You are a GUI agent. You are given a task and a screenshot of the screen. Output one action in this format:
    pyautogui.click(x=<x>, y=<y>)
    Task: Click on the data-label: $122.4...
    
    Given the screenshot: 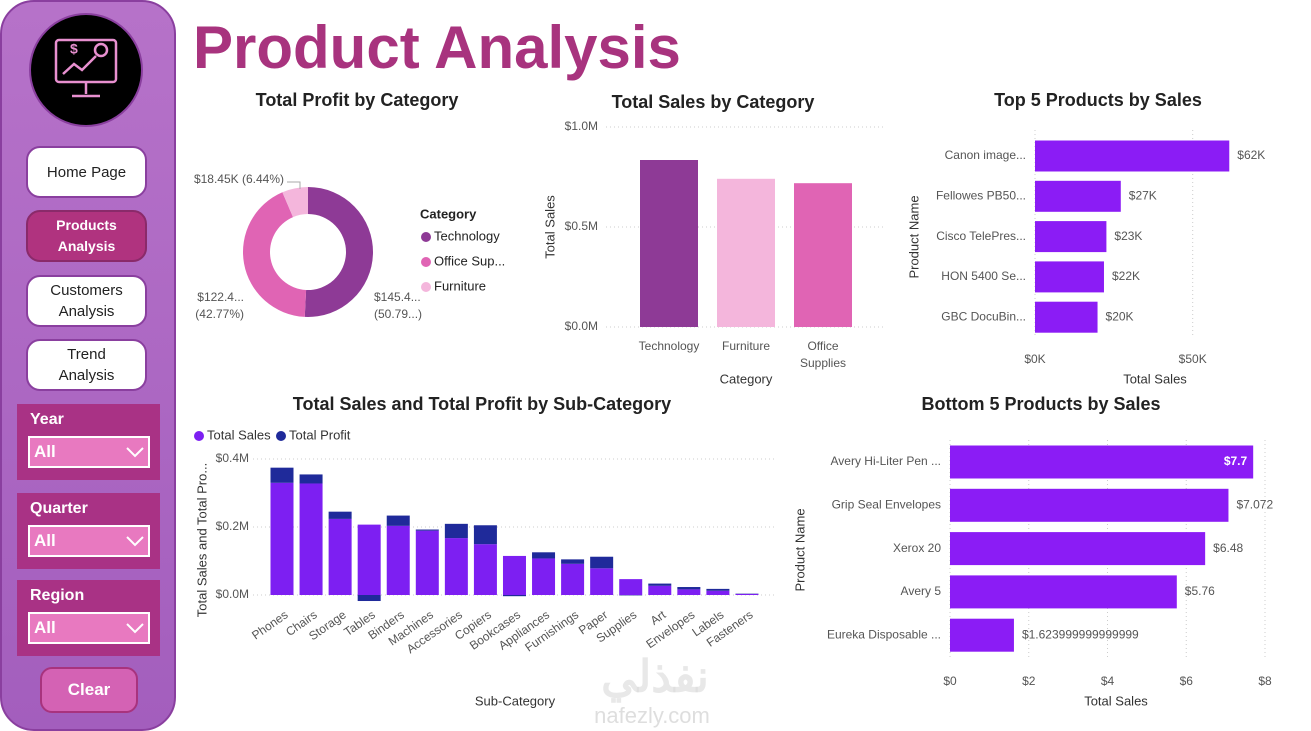 What is the action you would take?
    pyautogui.click(x=220, y=297)
    